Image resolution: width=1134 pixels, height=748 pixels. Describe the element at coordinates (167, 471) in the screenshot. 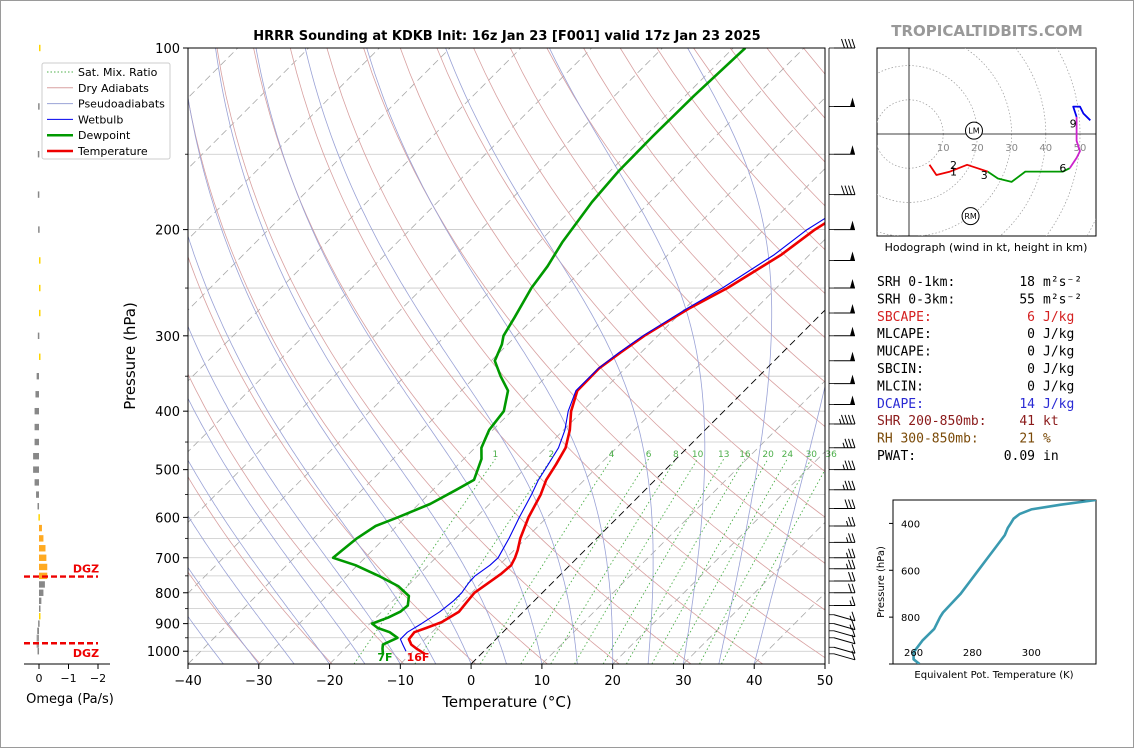

I see `y-tick-label: 500` at that location.